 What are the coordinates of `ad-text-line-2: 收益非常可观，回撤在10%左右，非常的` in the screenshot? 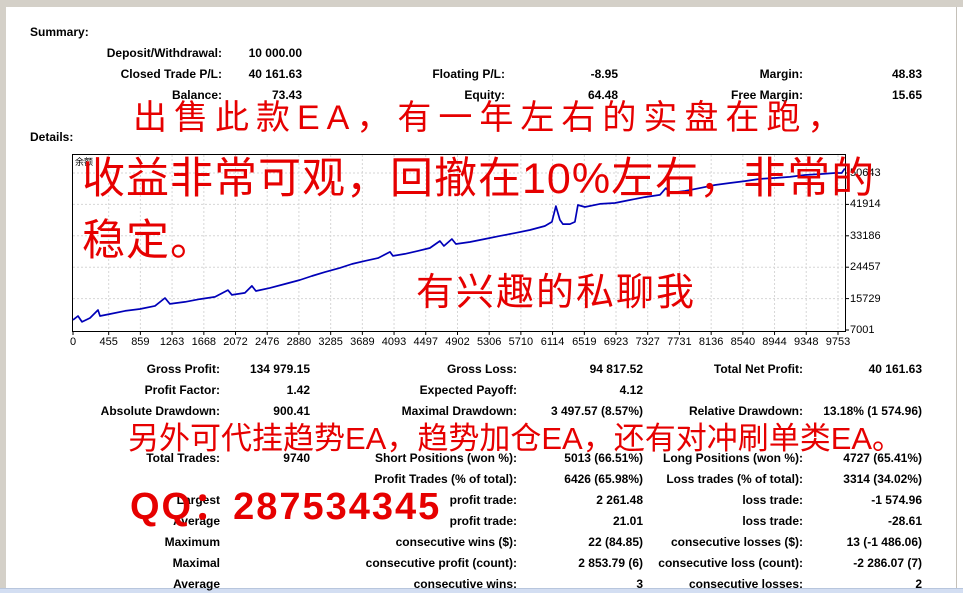 It's located at (479, 179).